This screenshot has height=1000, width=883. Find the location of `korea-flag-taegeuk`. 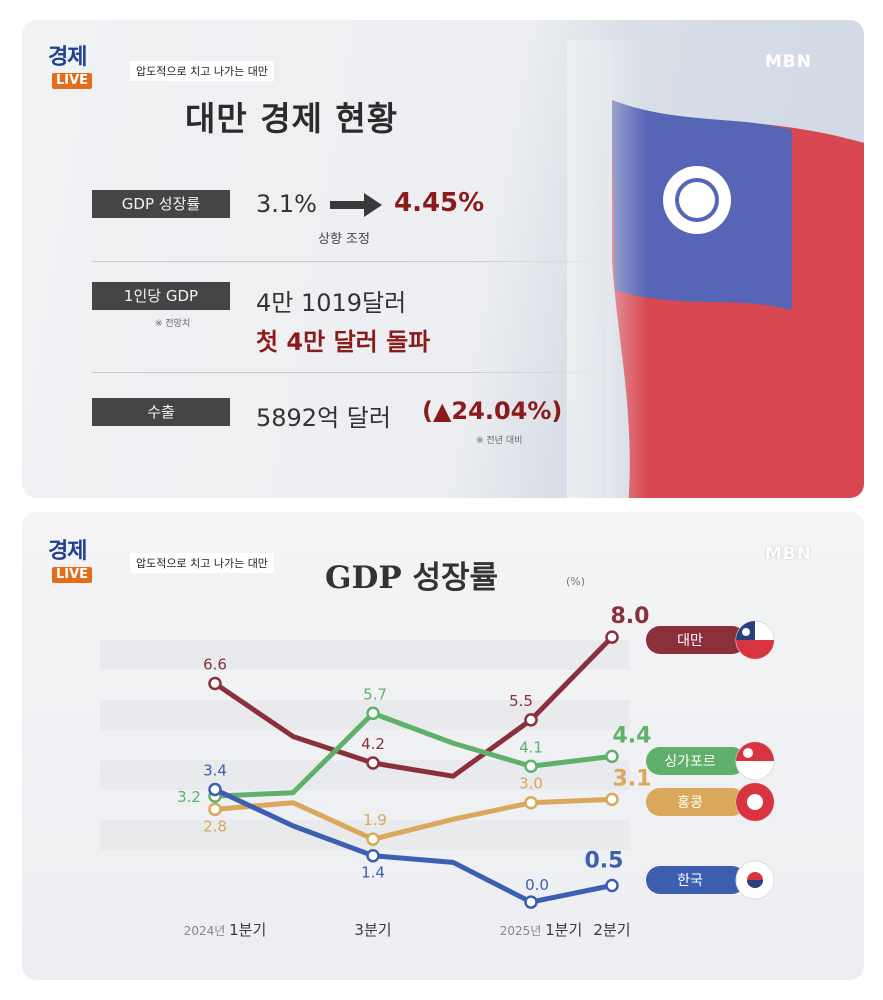

korea-flag-taegeuk is located at coordinates (755, 884).